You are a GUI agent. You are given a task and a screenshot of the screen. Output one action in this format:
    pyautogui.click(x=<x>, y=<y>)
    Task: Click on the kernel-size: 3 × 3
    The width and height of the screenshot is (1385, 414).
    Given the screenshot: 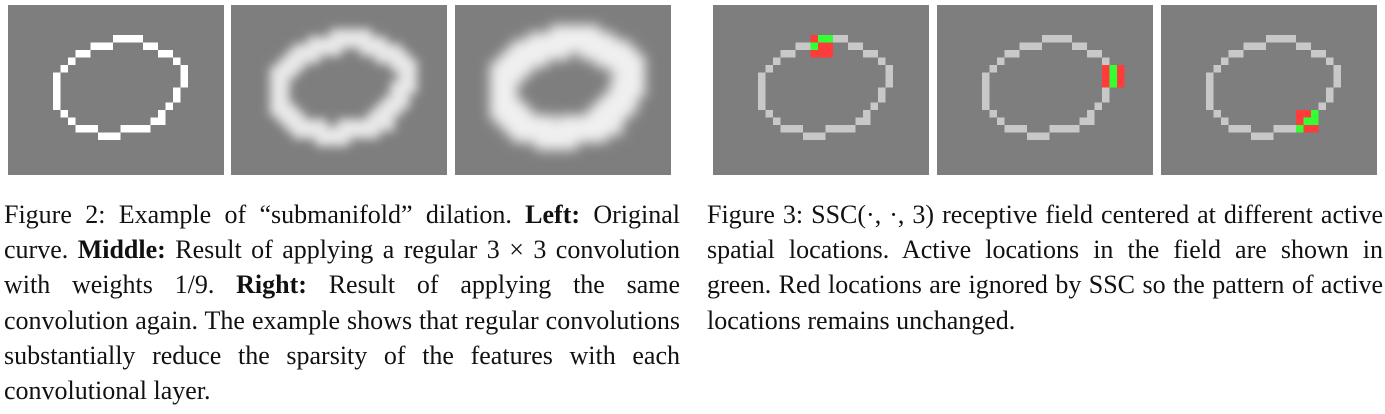 What is the action you would take?
    pyautogui.click(x=516, y=250)
    